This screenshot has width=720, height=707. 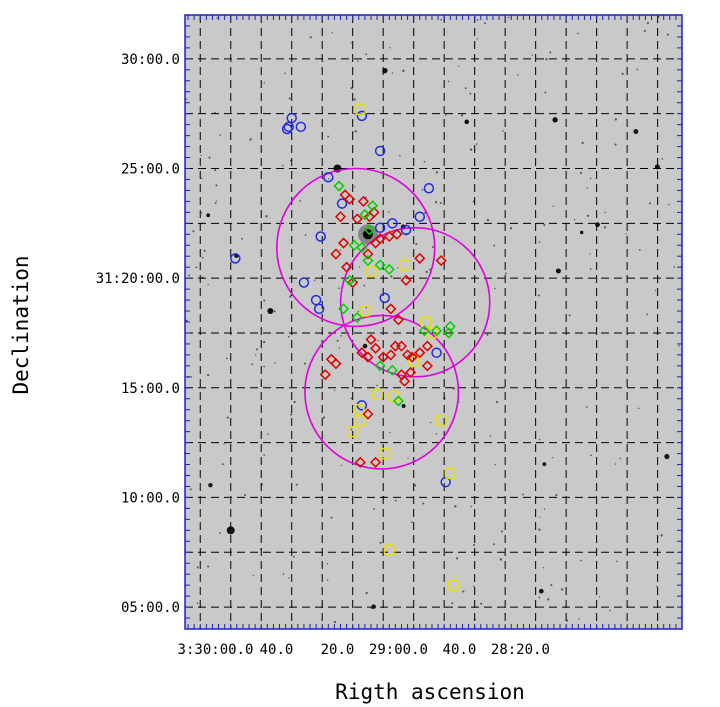 I want to click on y-tick-label: 10:00.0, so click(x=150, y=498).